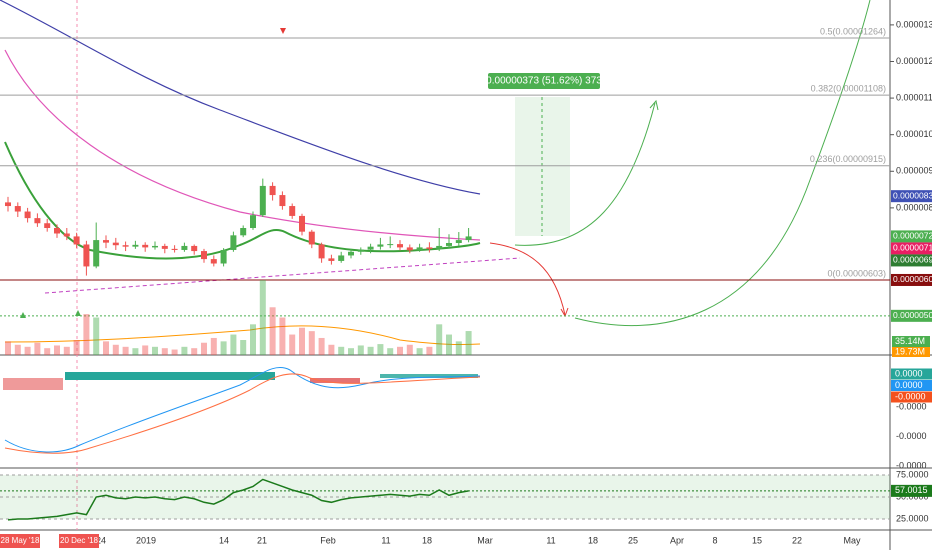 This screenshot has height=550, width=932. I want to click on arrow-head, so click(654, 105).